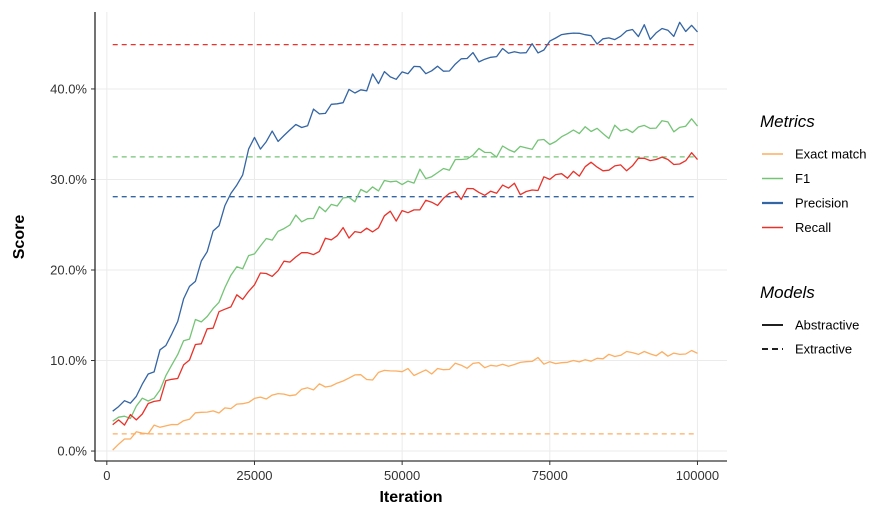 Image resolution: width=886 pixels, height=510 pixels. I want to click on y-tick-label: 30.0%, so click(68, 179).